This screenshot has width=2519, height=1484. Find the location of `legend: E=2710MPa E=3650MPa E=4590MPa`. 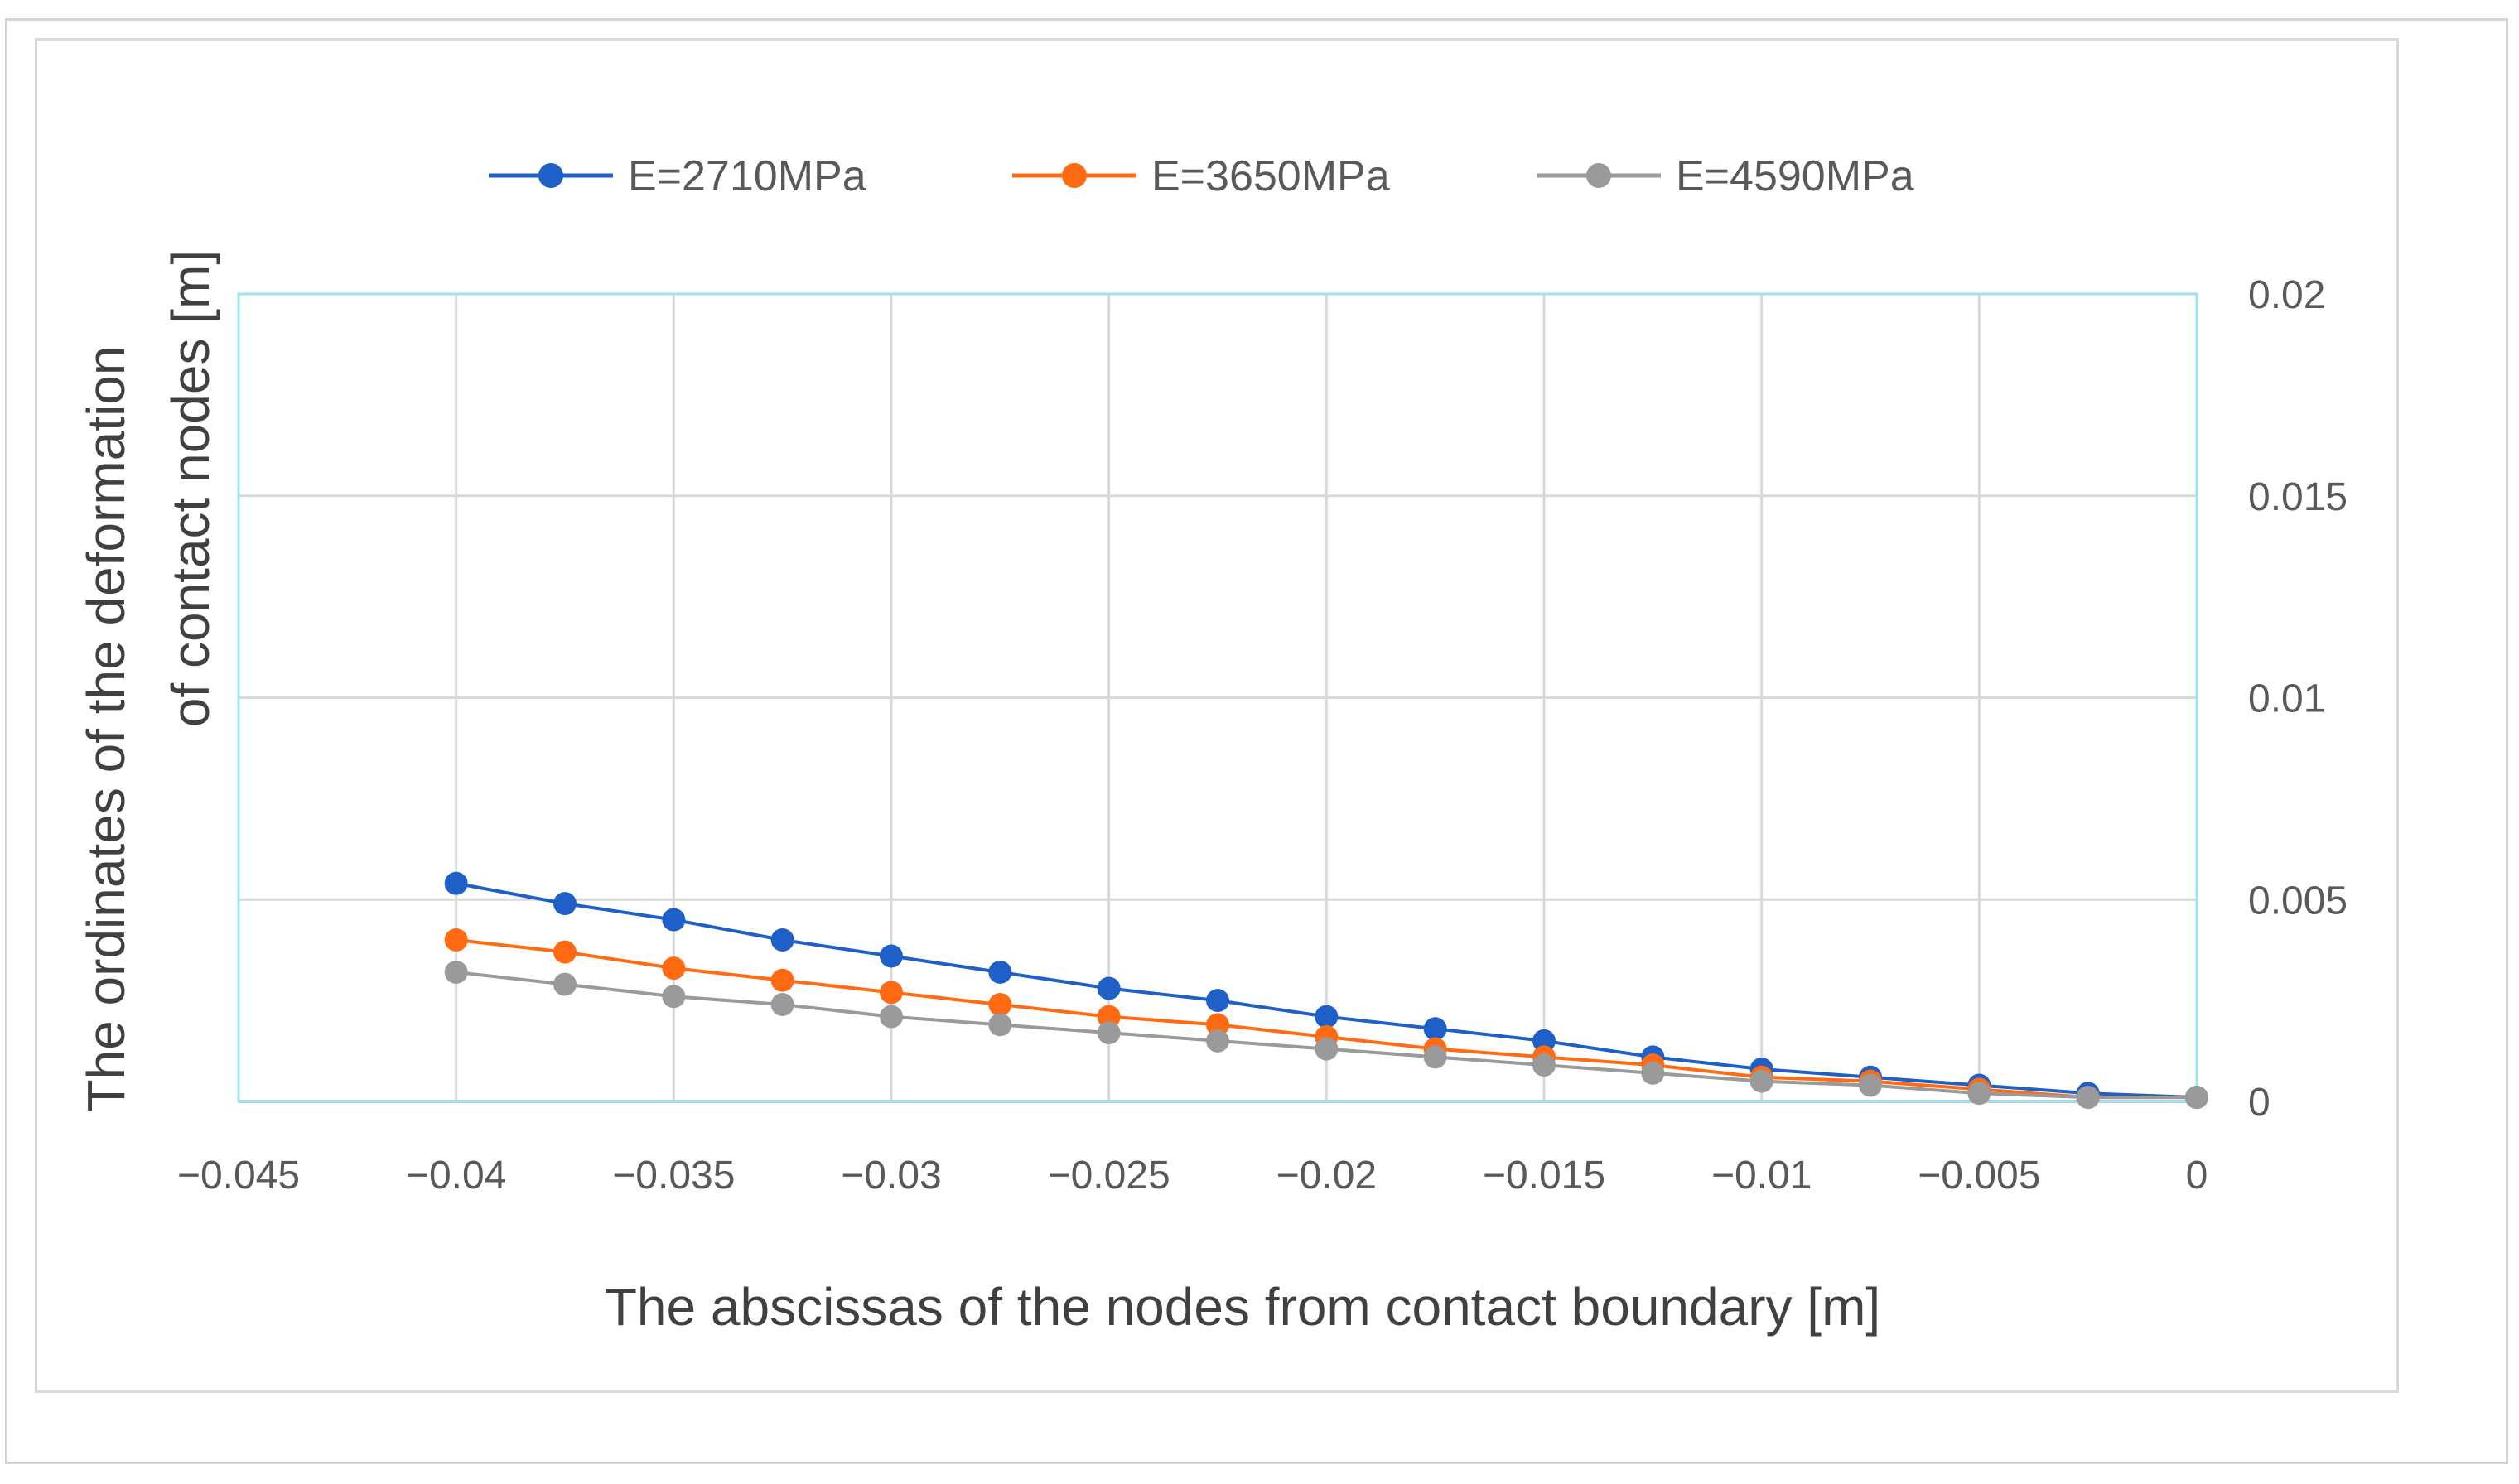

legend: E=2710MPa E=3650MPa E=4590MPa is located at coordinates (1201, 176).